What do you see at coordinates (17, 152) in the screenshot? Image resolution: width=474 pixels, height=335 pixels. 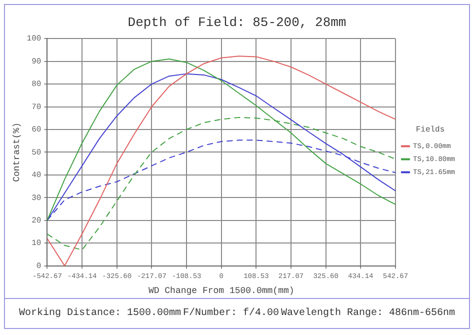 I see `y-axis-title: Contrast(%)` at bounding box center [17, 152].